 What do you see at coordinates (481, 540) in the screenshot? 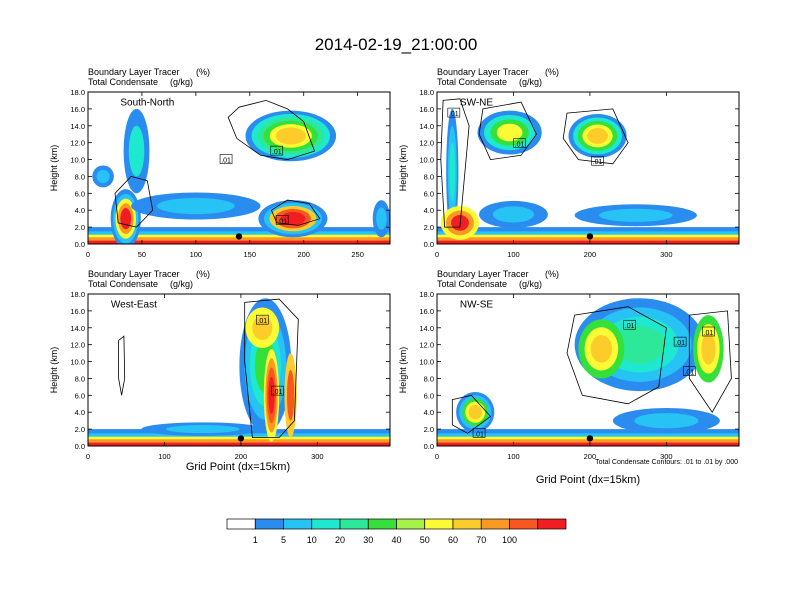
I see `colorbar-label: 70` at bounding box center [481, 540].